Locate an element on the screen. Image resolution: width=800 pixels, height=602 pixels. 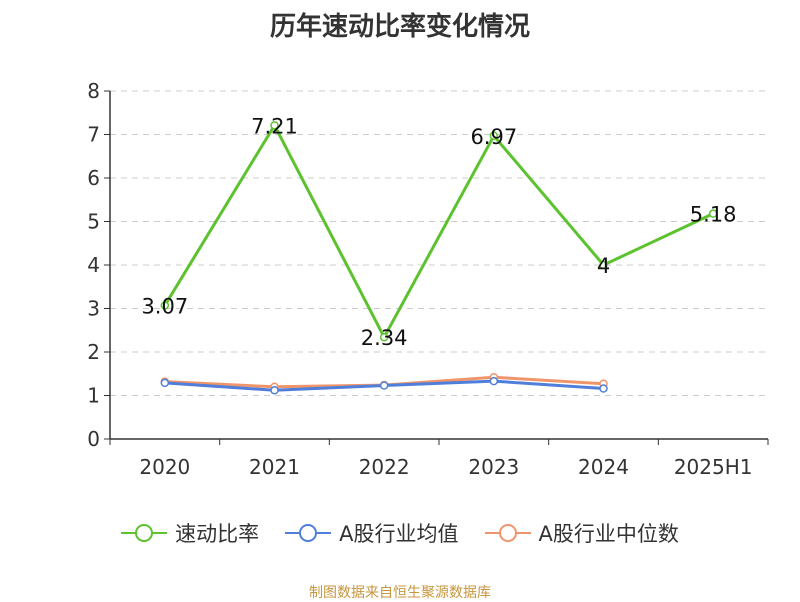
x-tick-label: 2020 is located at coordinates (164, 467).